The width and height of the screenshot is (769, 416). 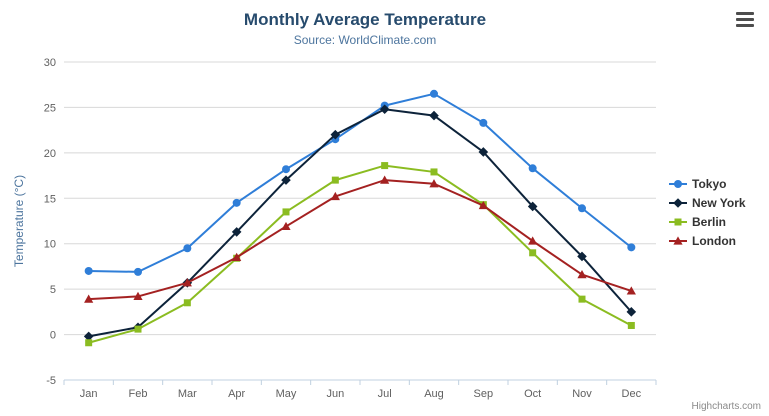 I want to click on svg-text: Jan, so click(x=89, y=394).